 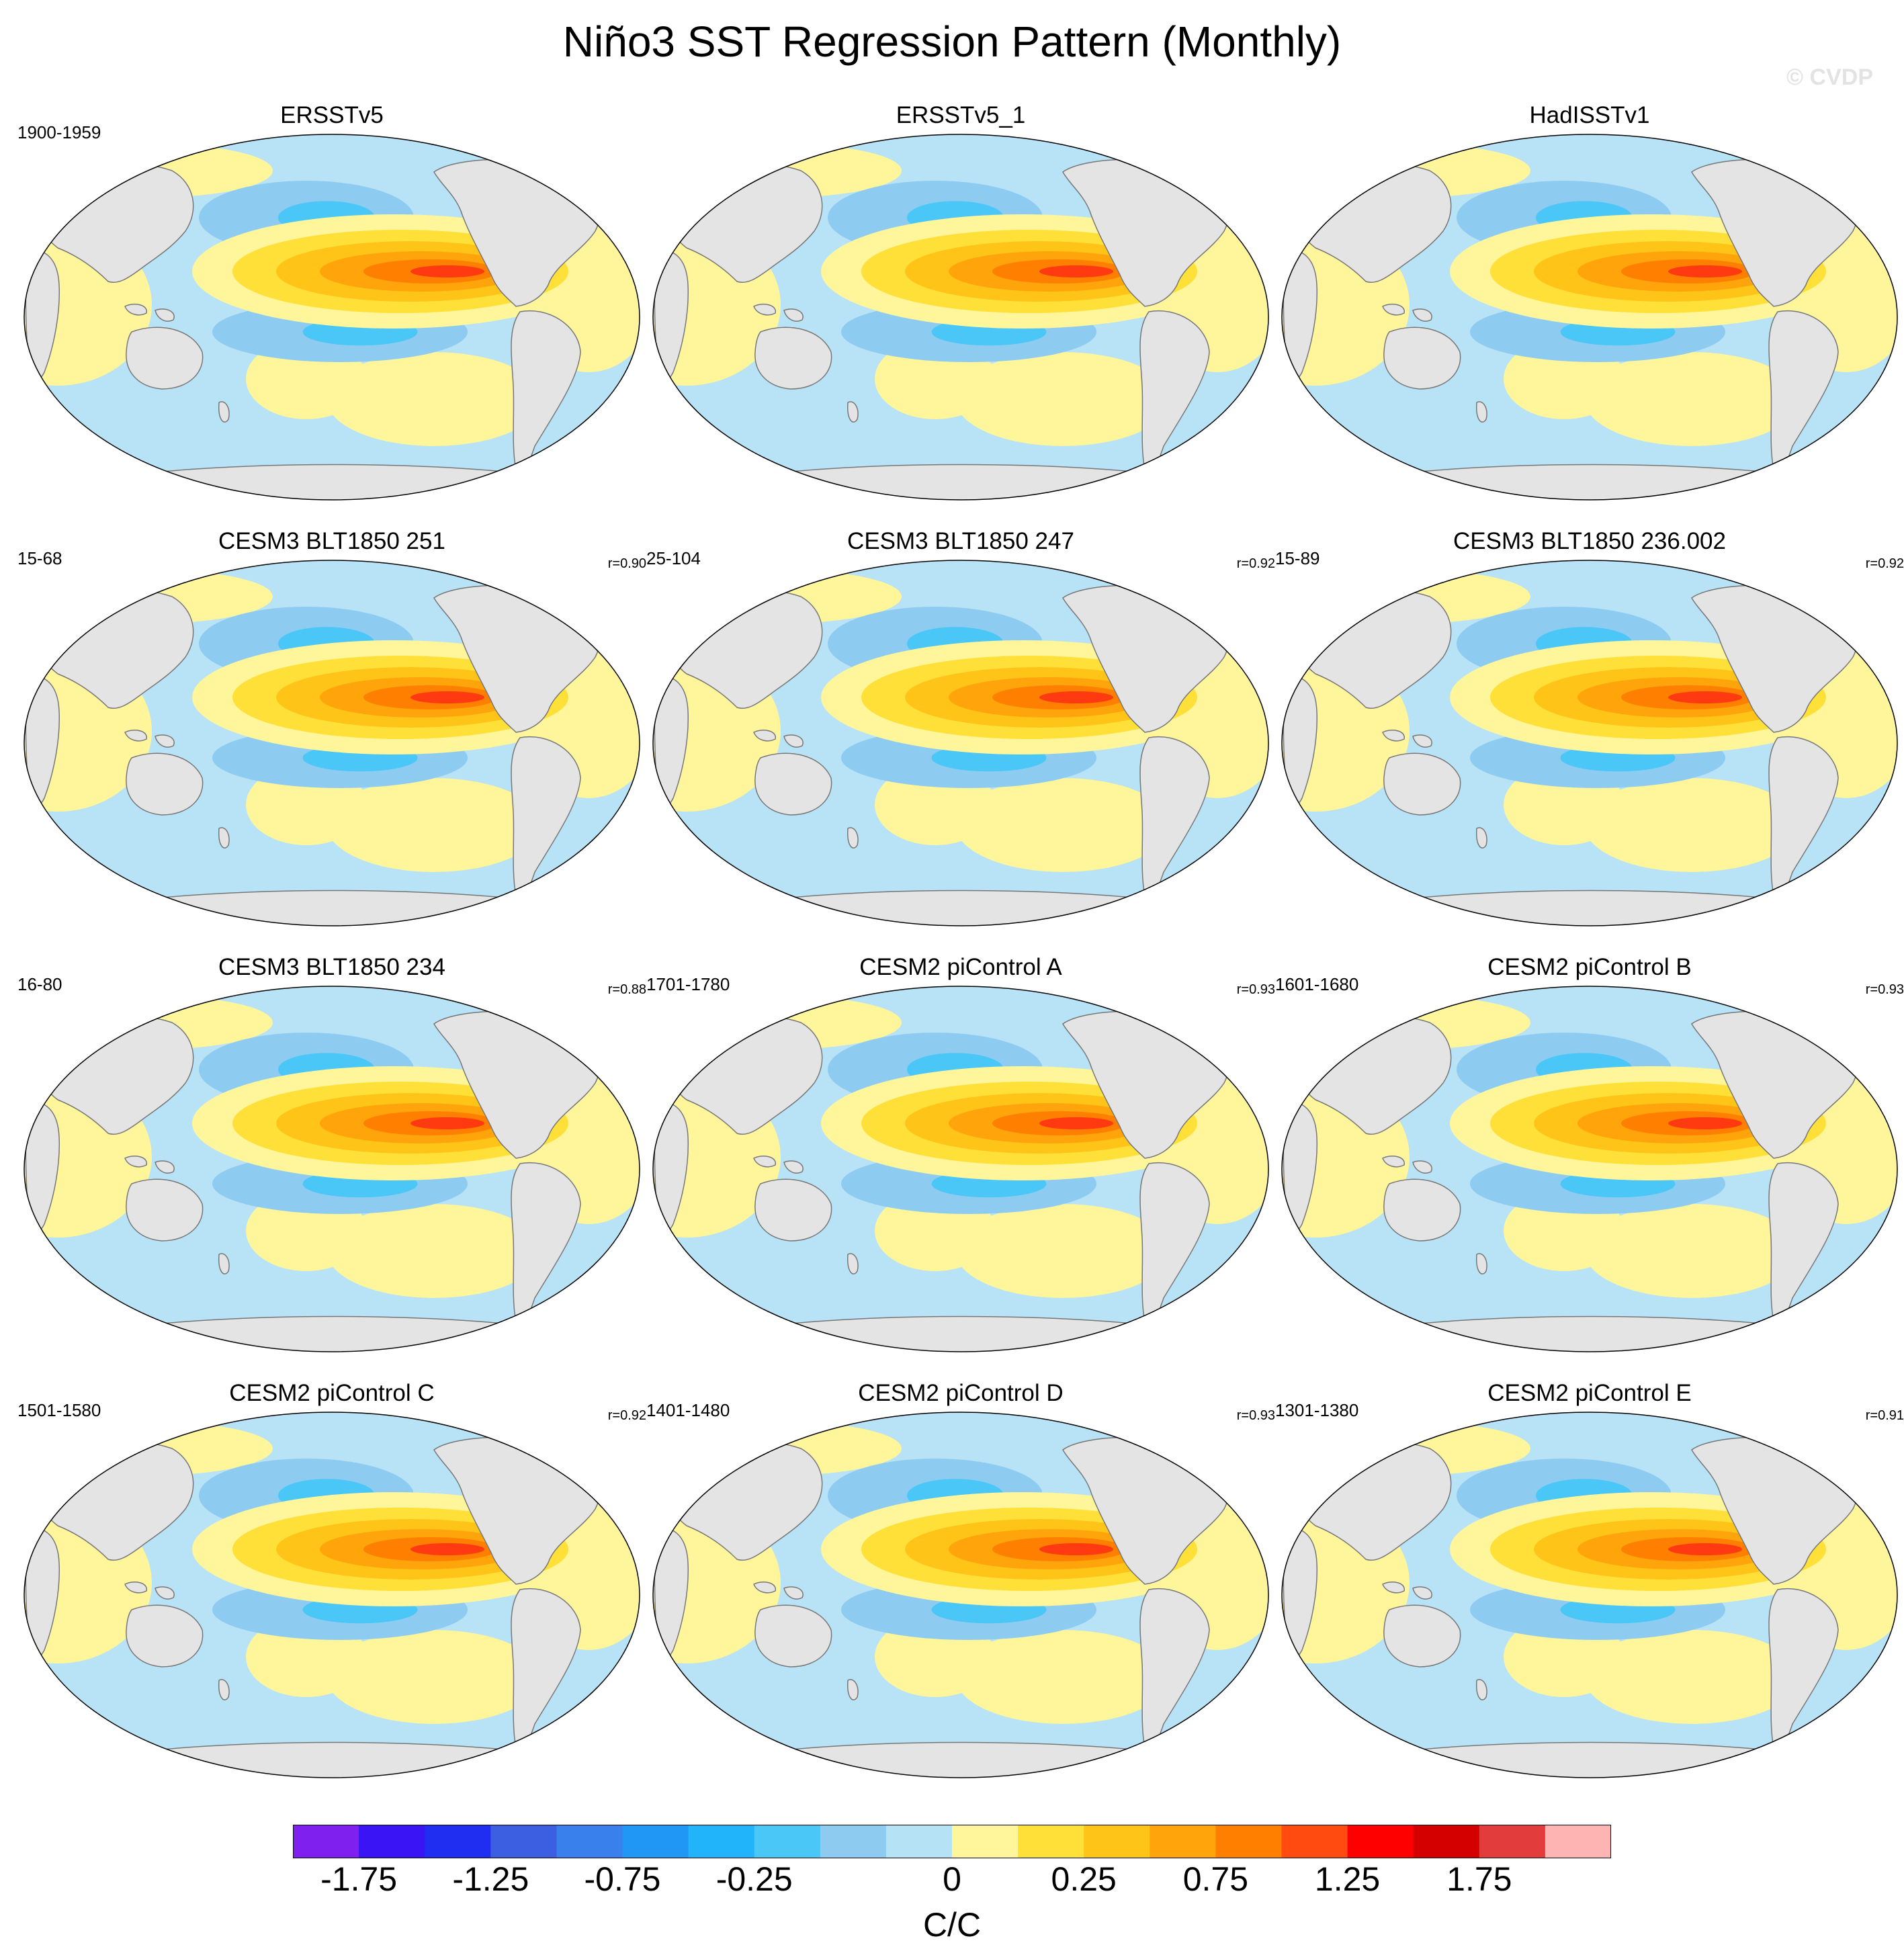 What do you see at coordinates (1589, 1393) in the screenshot?
I see `panel-title: CESM2 piControl E` at bounding box center [1589, 1393].